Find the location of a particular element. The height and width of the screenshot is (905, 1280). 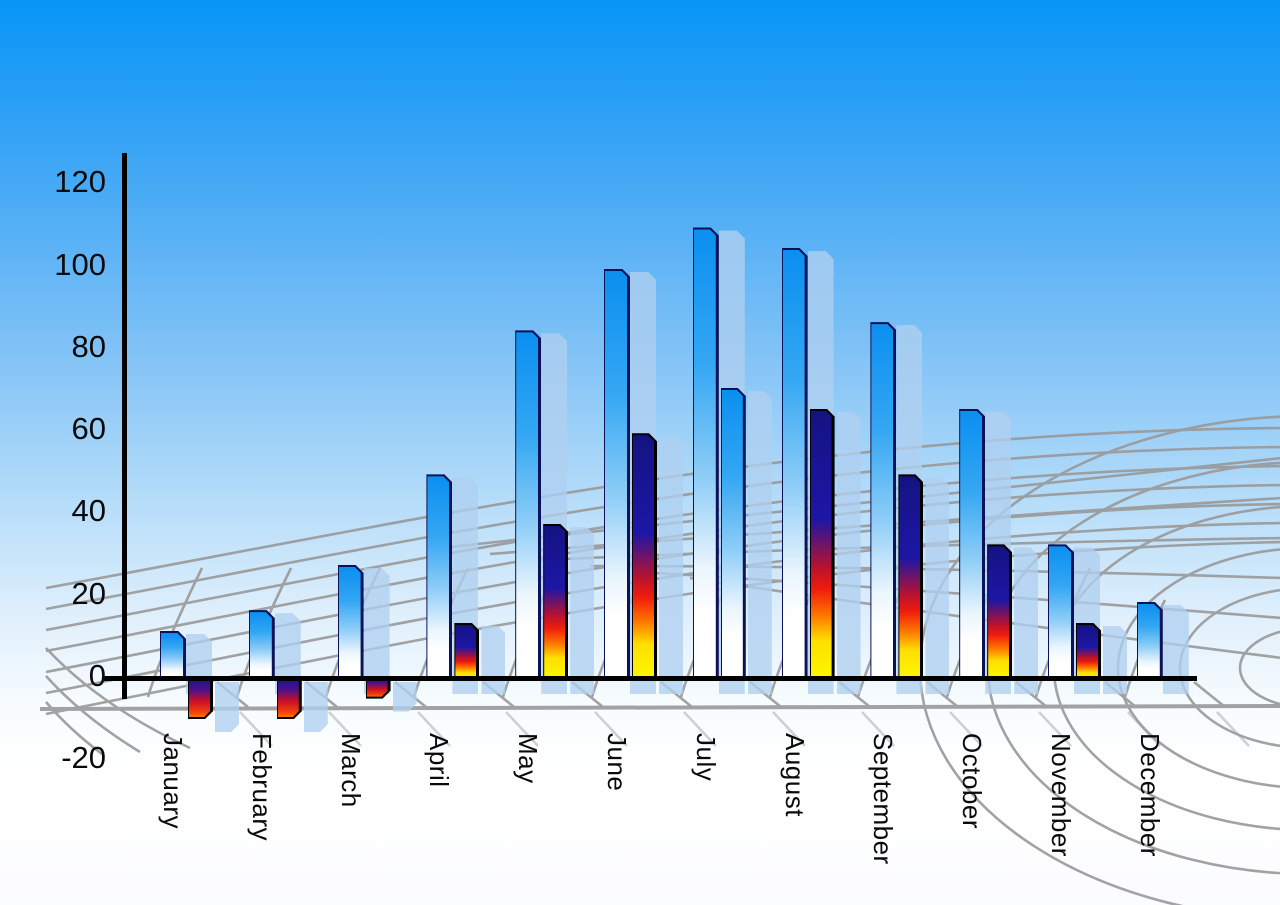

bar-echo-may-series2 is located at coordinates (582, 610).